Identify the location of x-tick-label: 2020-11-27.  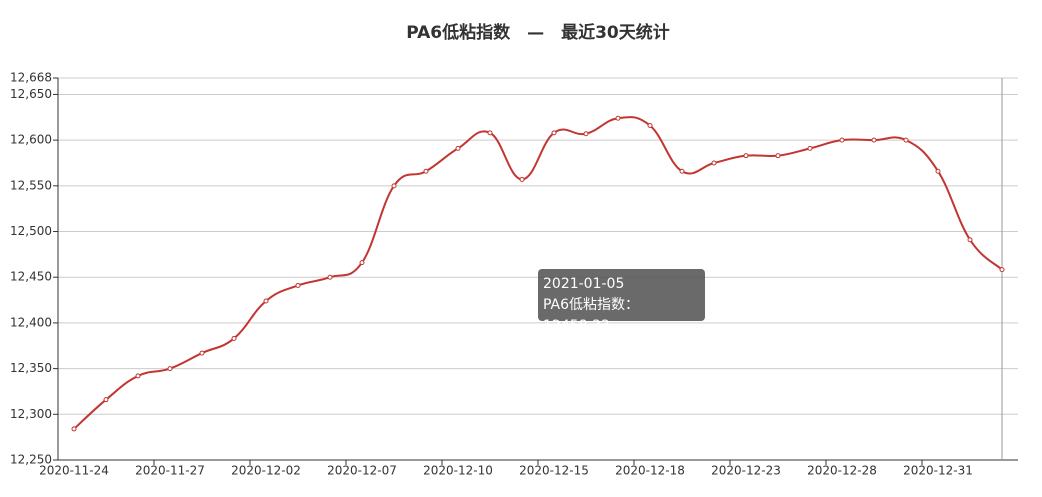
(170, 471).